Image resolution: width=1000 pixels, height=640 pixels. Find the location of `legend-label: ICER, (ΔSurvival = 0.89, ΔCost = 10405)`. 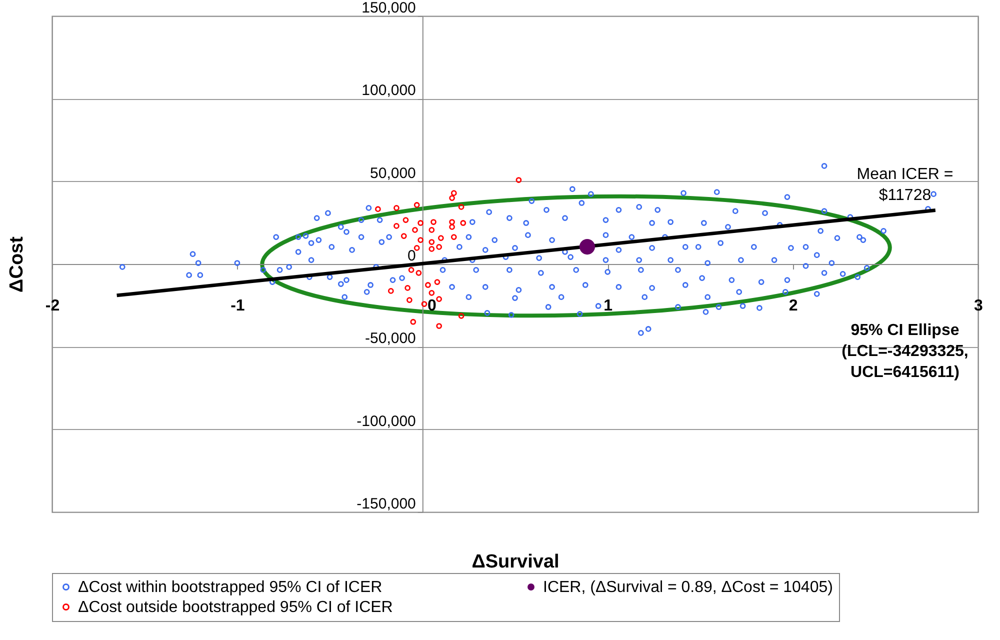

legend-label: ICER, (ΔSurvival = 0.89, ΔCost = 10405) is located at coordinates (688, 587).